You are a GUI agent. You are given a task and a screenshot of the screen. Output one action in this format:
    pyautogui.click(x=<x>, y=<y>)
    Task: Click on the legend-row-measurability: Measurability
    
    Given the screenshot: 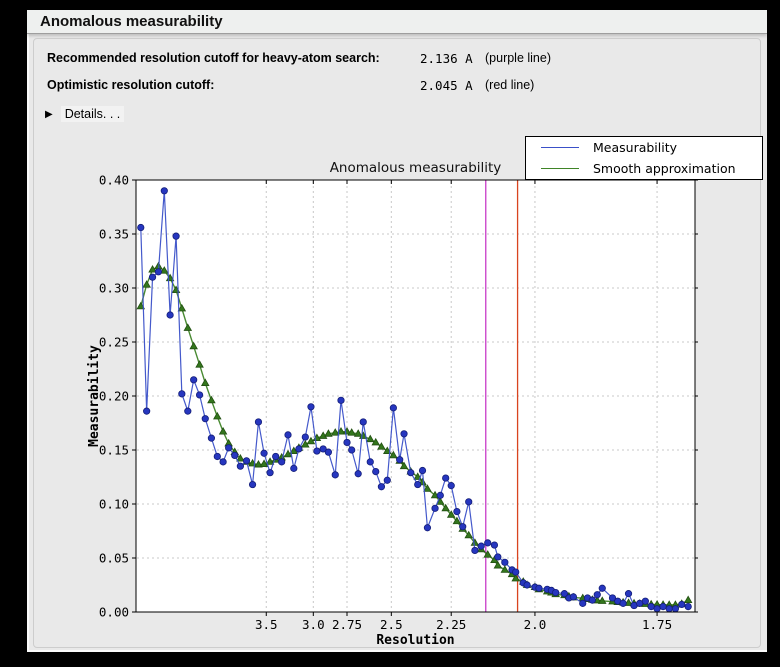 What is the action you would take?
    pyautogui.click(x=644, y=147)
    